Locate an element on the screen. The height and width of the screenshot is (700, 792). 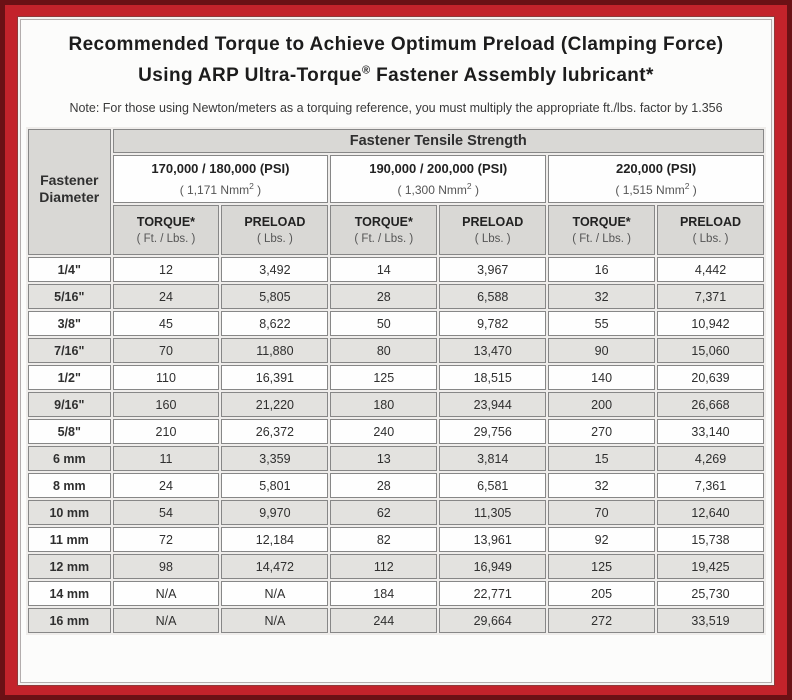
value-cell: 16,949 is located at coordinates (493, 567).